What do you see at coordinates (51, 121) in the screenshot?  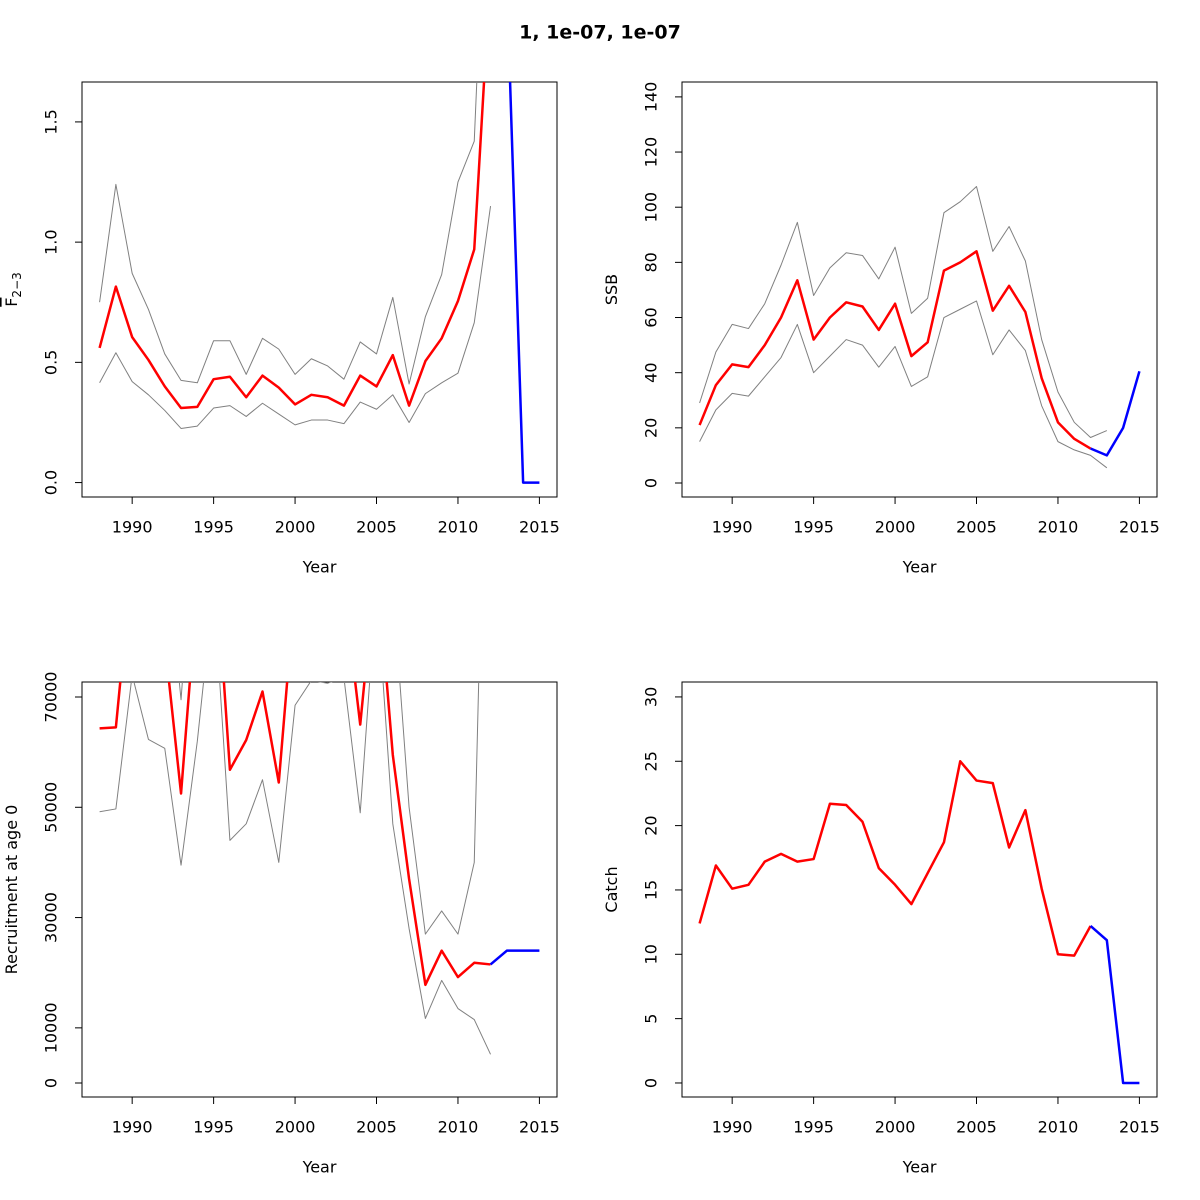 I see `y-tick-label: 1.5` at bounding box center [51, 121].